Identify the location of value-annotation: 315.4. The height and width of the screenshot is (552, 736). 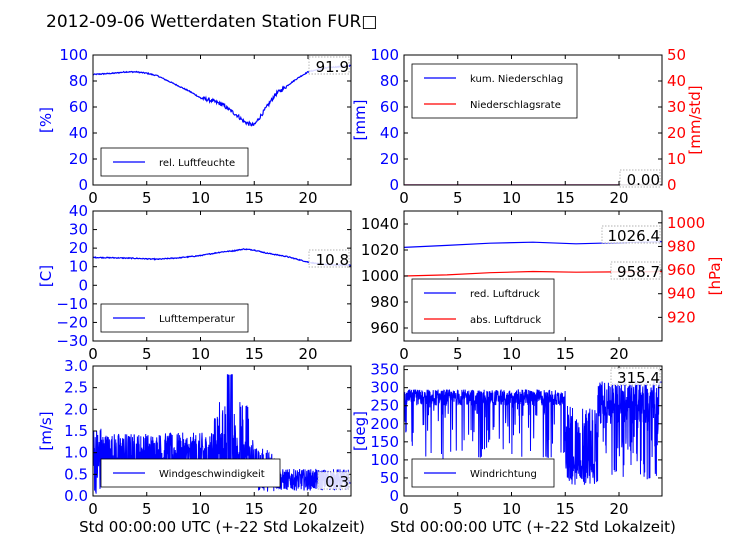
(638, 378).